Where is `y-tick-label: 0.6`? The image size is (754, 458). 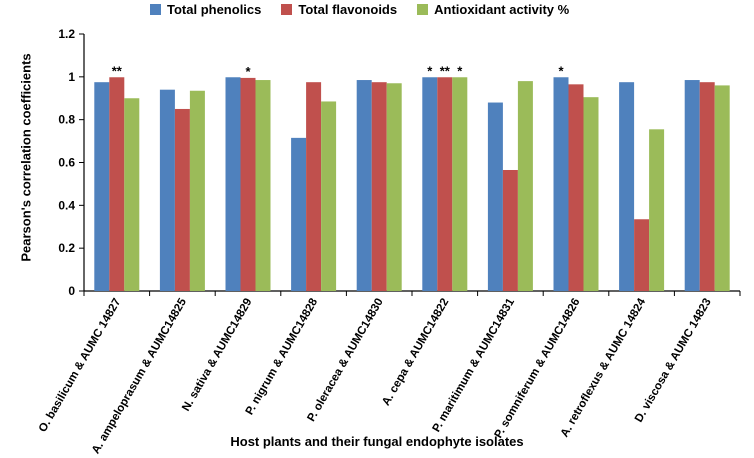
y-tick-label: 0.6 is located at coordinates (66, 163).